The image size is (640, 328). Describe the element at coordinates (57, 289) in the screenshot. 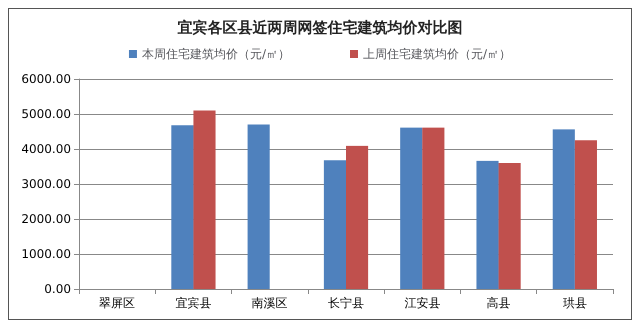

I see `y-tick-label: 0.00` at that location.